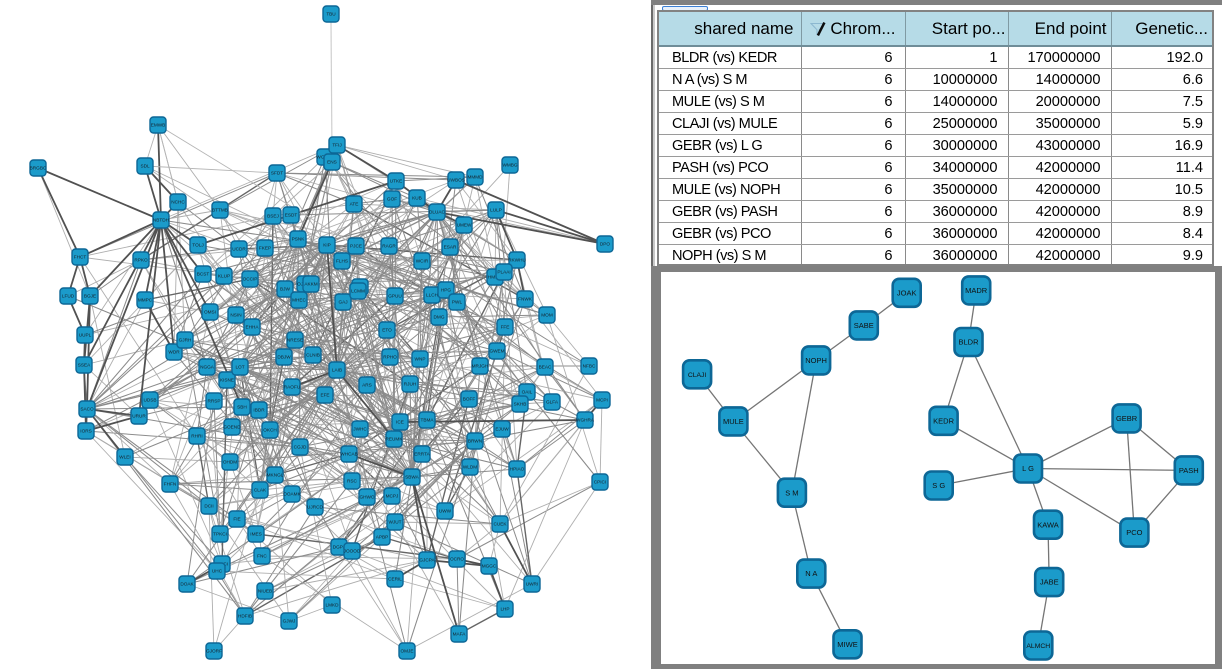  What do you see at coordinates (360, 429) in the screenshot?
I see `svg-text: JWHC` at bounding box center [360, 429].